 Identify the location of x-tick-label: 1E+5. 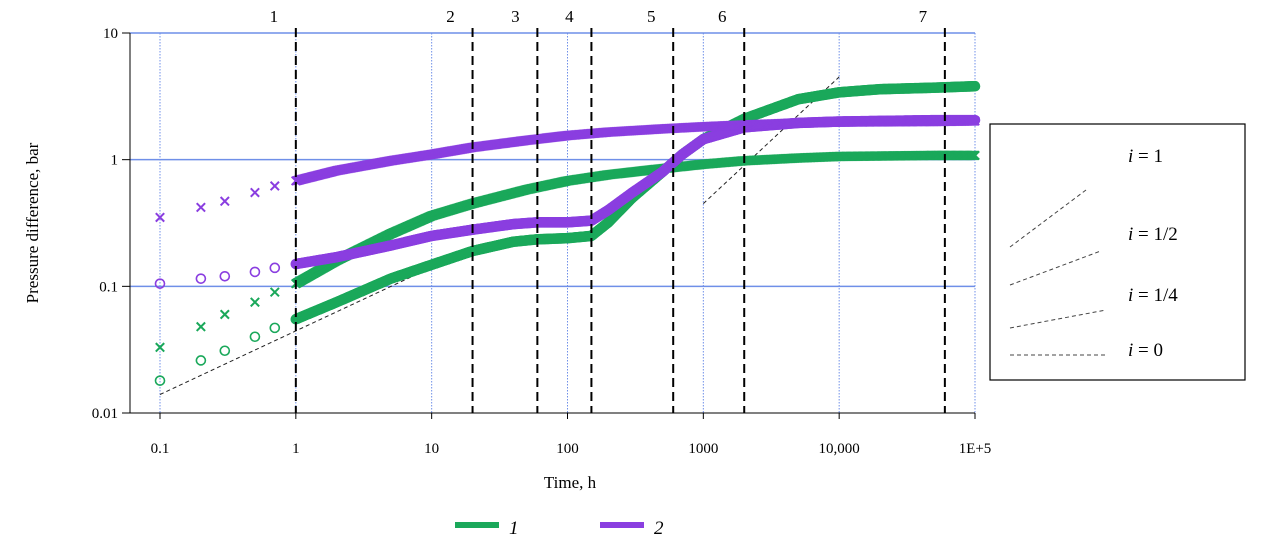
(975, 449).